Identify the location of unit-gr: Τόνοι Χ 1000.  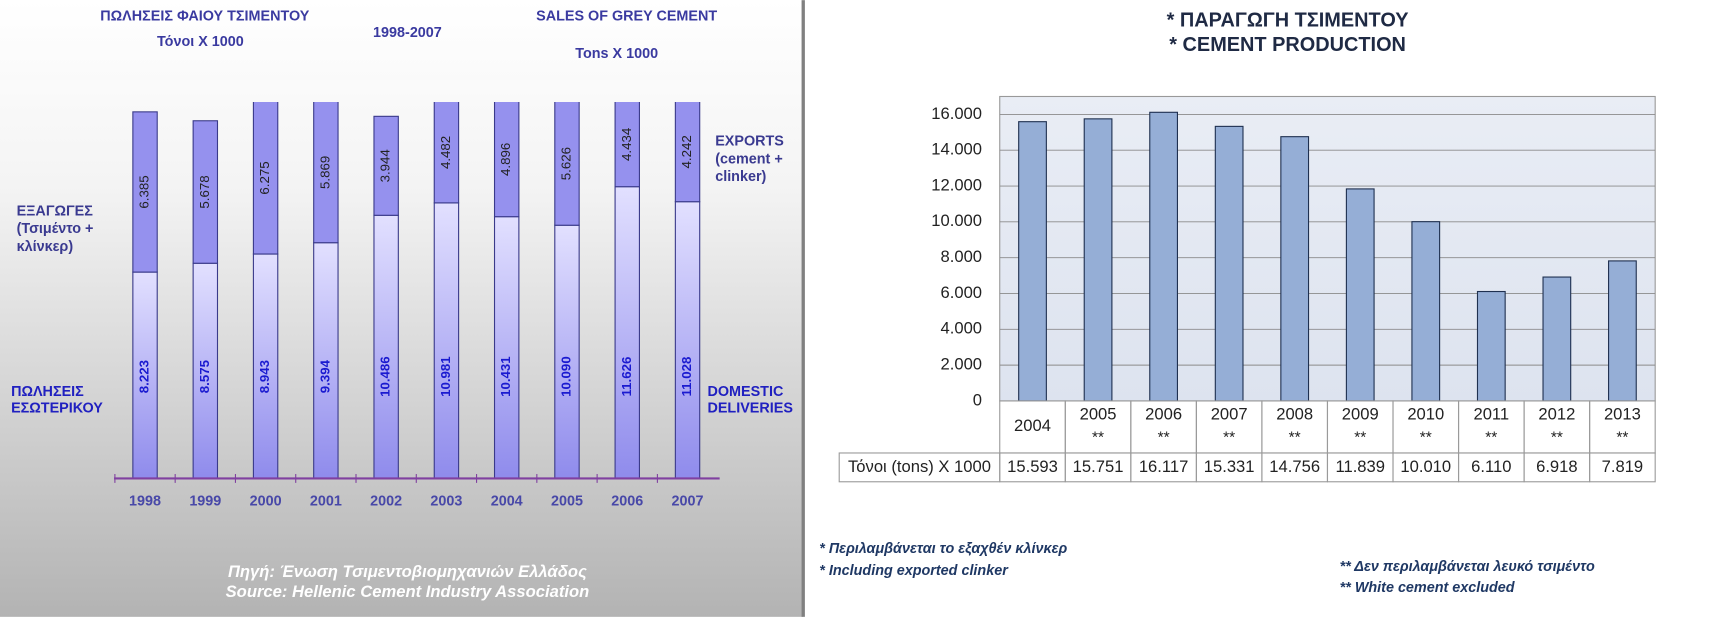
(200, 42).